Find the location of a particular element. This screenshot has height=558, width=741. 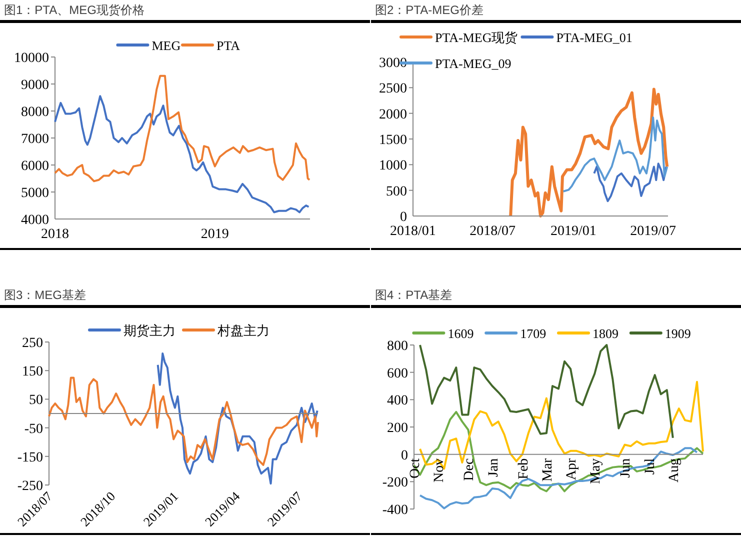

y-tick-label: 7000 is located at coordinates (35, 139).